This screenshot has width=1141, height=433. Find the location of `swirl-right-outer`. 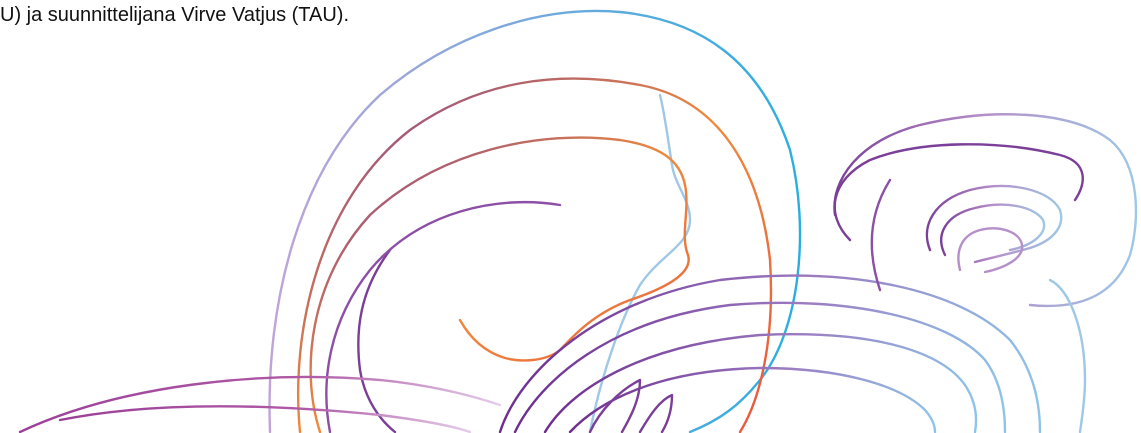

swirl-right-outer is located at coordinates (985, 210).